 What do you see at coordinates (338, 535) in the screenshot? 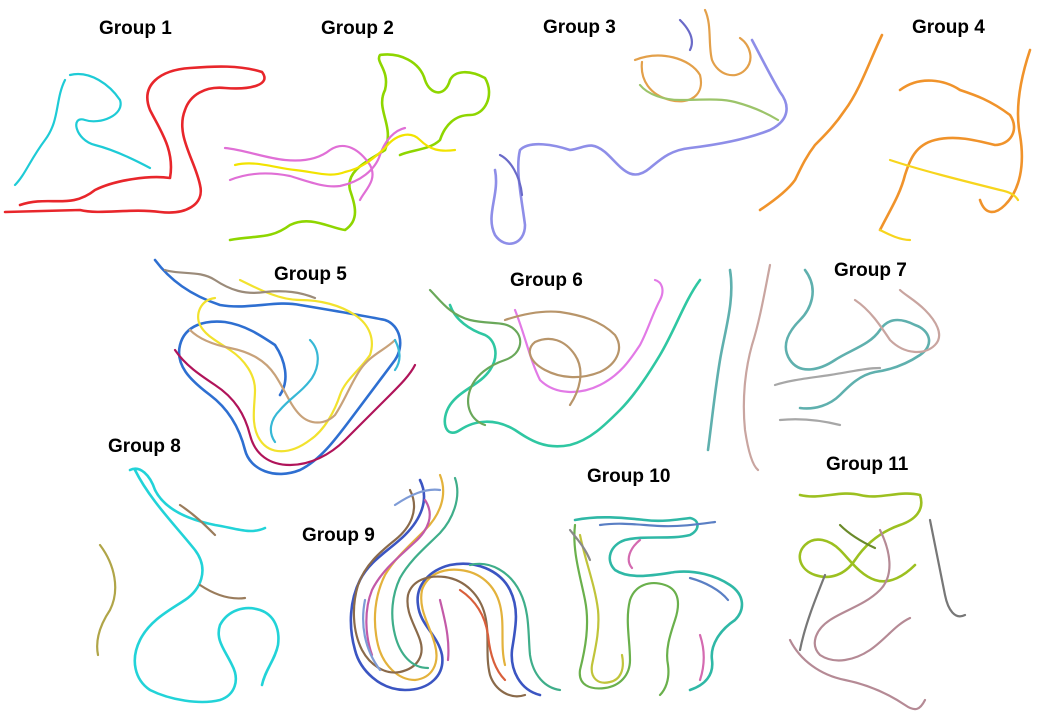
I see `group-label: Group 9` at bounding box center [338, 535].